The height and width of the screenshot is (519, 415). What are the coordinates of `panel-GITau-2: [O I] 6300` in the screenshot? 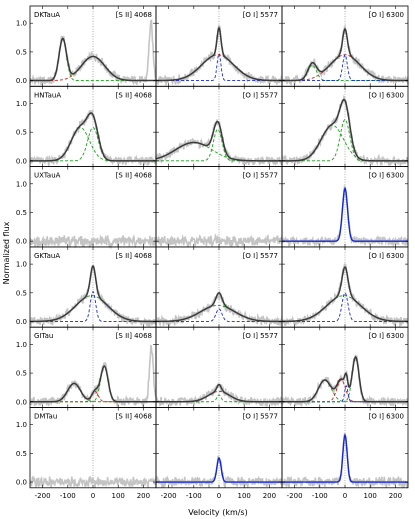 It's located at (345, 367).